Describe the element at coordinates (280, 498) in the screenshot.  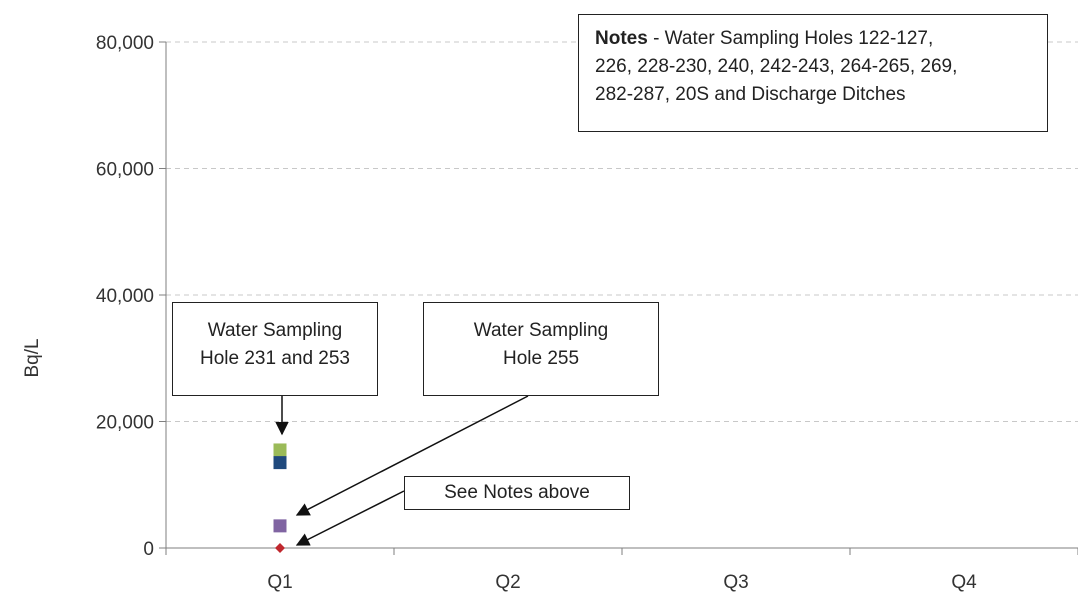
I see `data-points` at that location.